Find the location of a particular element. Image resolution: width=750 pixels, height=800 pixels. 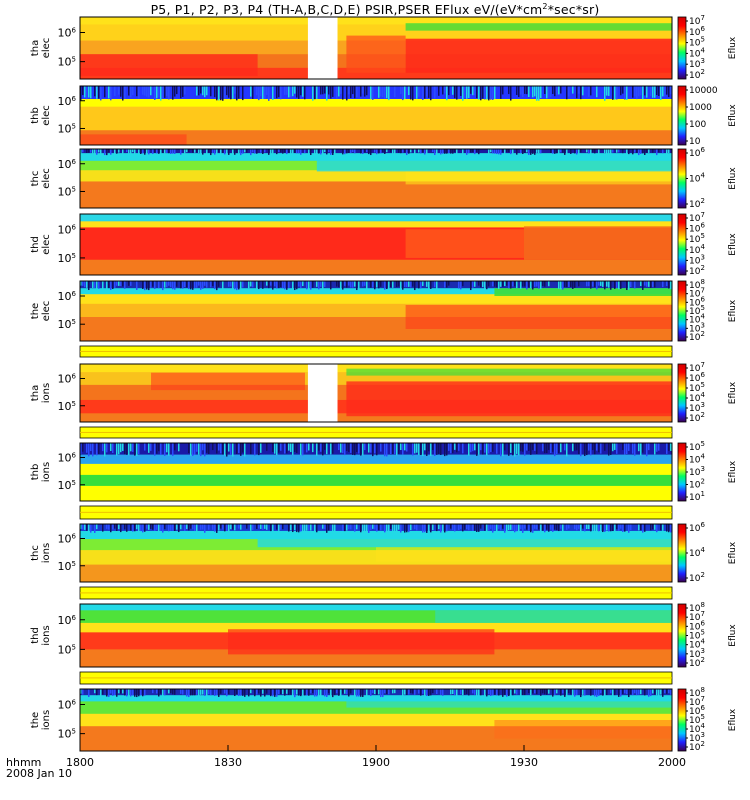

colorbar-tick-label: 10⁵ is located at coordinates (697, 446).